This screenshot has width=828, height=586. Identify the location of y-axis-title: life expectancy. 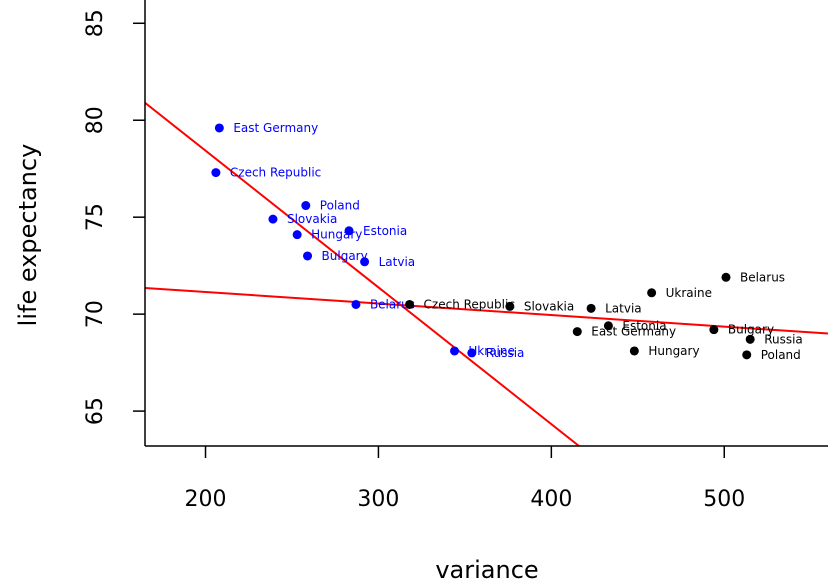
(28, 235).